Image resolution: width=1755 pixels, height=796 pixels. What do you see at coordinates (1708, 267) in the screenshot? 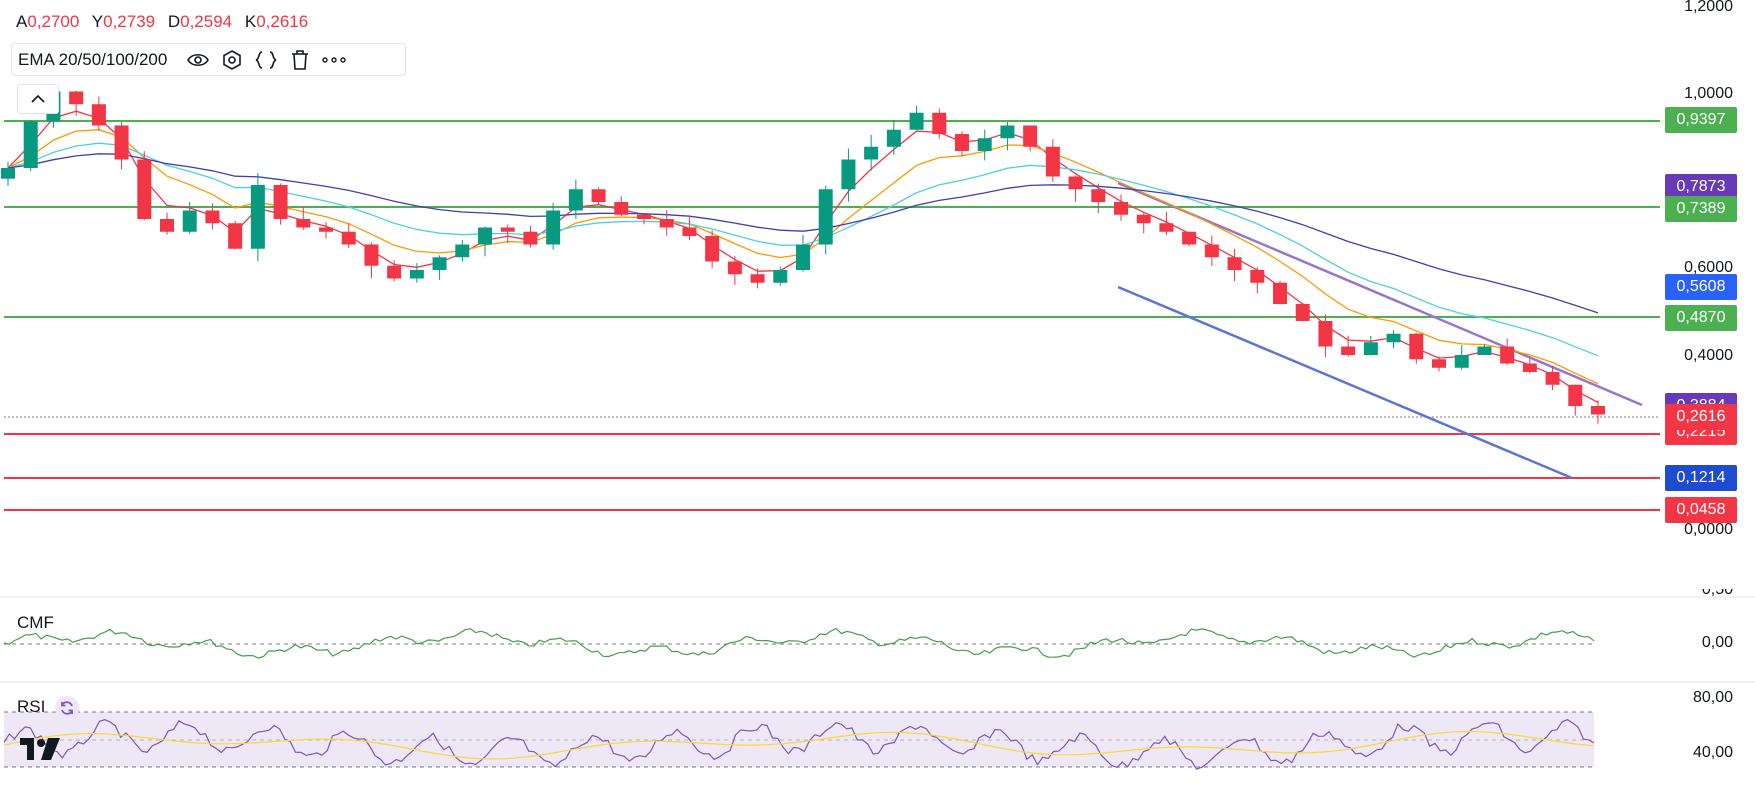
I see `axis-label-3: 0,6000` at bounding box center [1708, 267].